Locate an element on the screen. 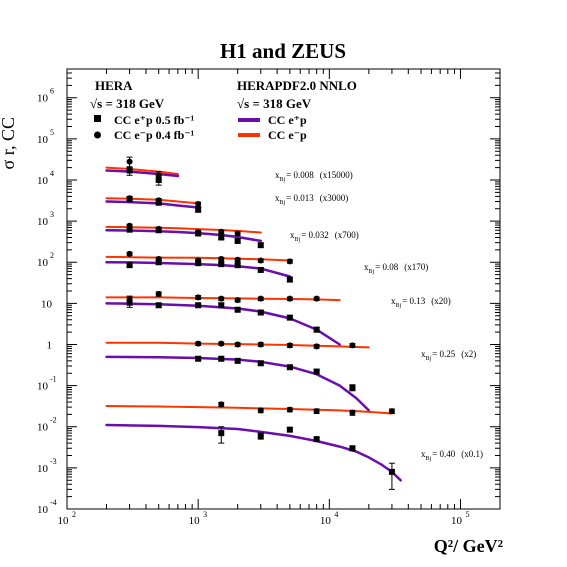  legend-eplus-fit-label: CC e⁺p is located at coordinates (287, 120).